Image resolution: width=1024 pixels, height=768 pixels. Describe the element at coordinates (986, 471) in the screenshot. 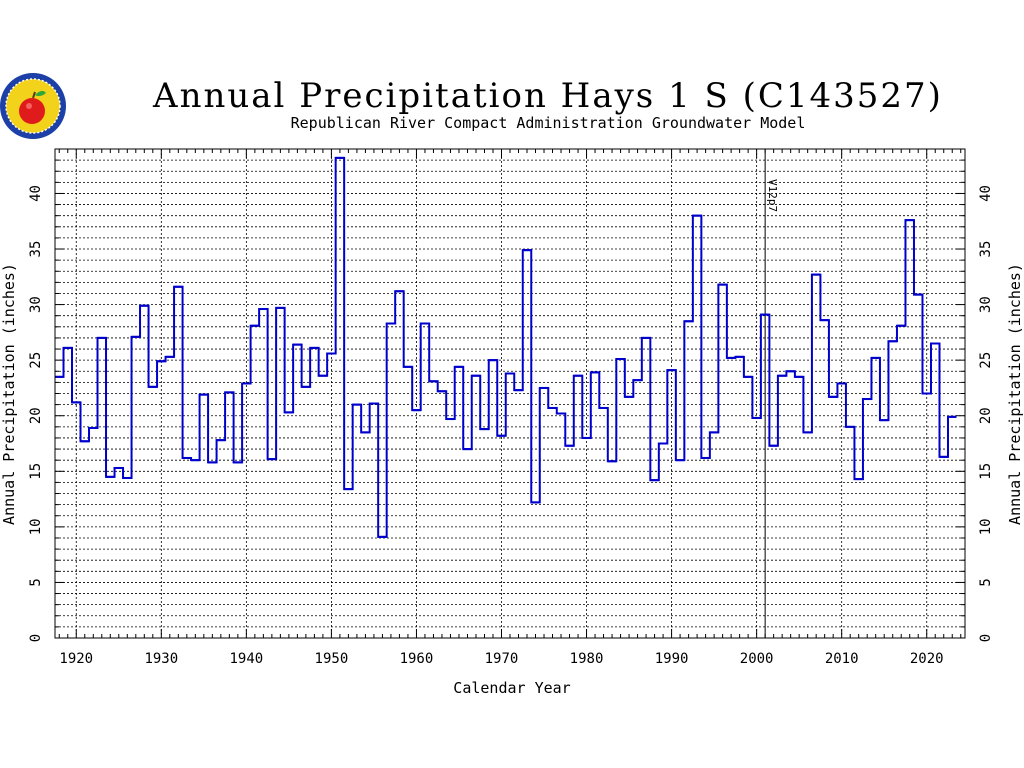

I see `y-tick-label-right: 15` at that location.